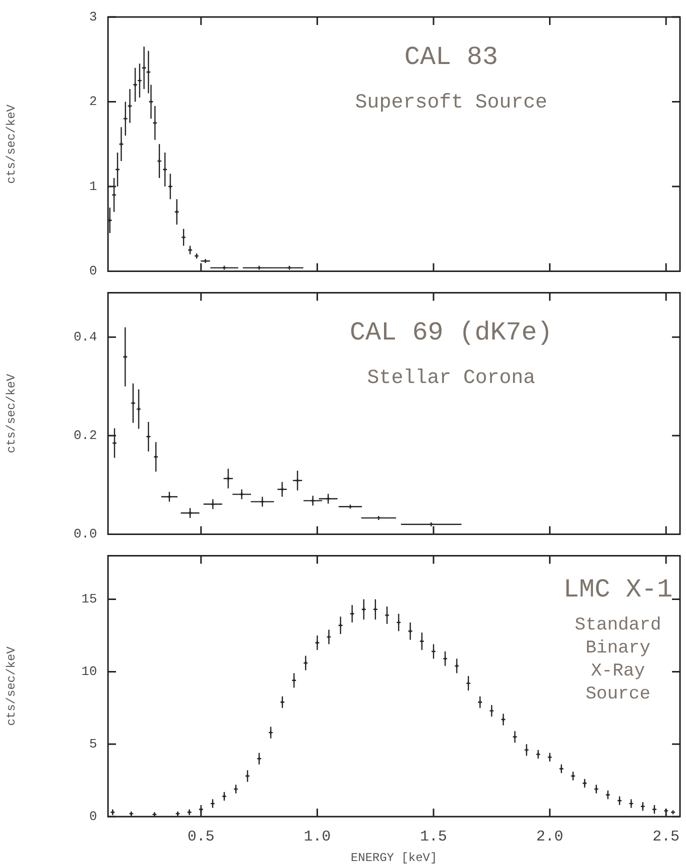  What do you see at coordinates (93, 744) in the screenshot?
I see `y-tick-label: 5` at bounding box center [93, 744].